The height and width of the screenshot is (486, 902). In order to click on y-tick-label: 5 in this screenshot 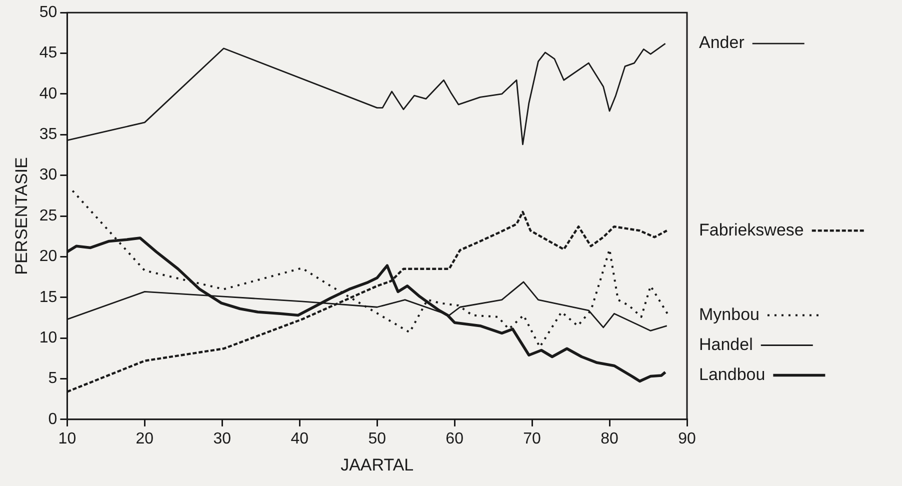, I will do `click(53, 379)`.